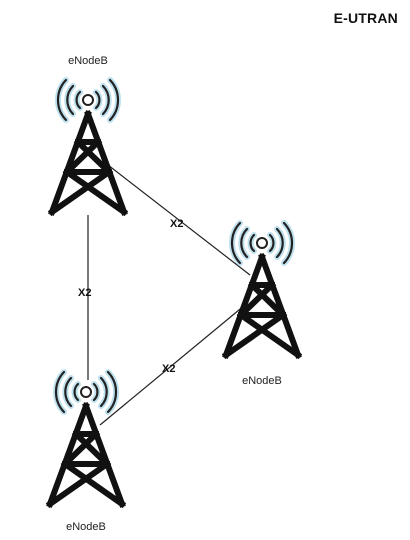 Image resolution: width=410 pixels, height=540 pixels. What do you see at coordinates (262, 381) in the screenshot?
I see `node-label-right: eNodeB` at bounding box center [262, 381].